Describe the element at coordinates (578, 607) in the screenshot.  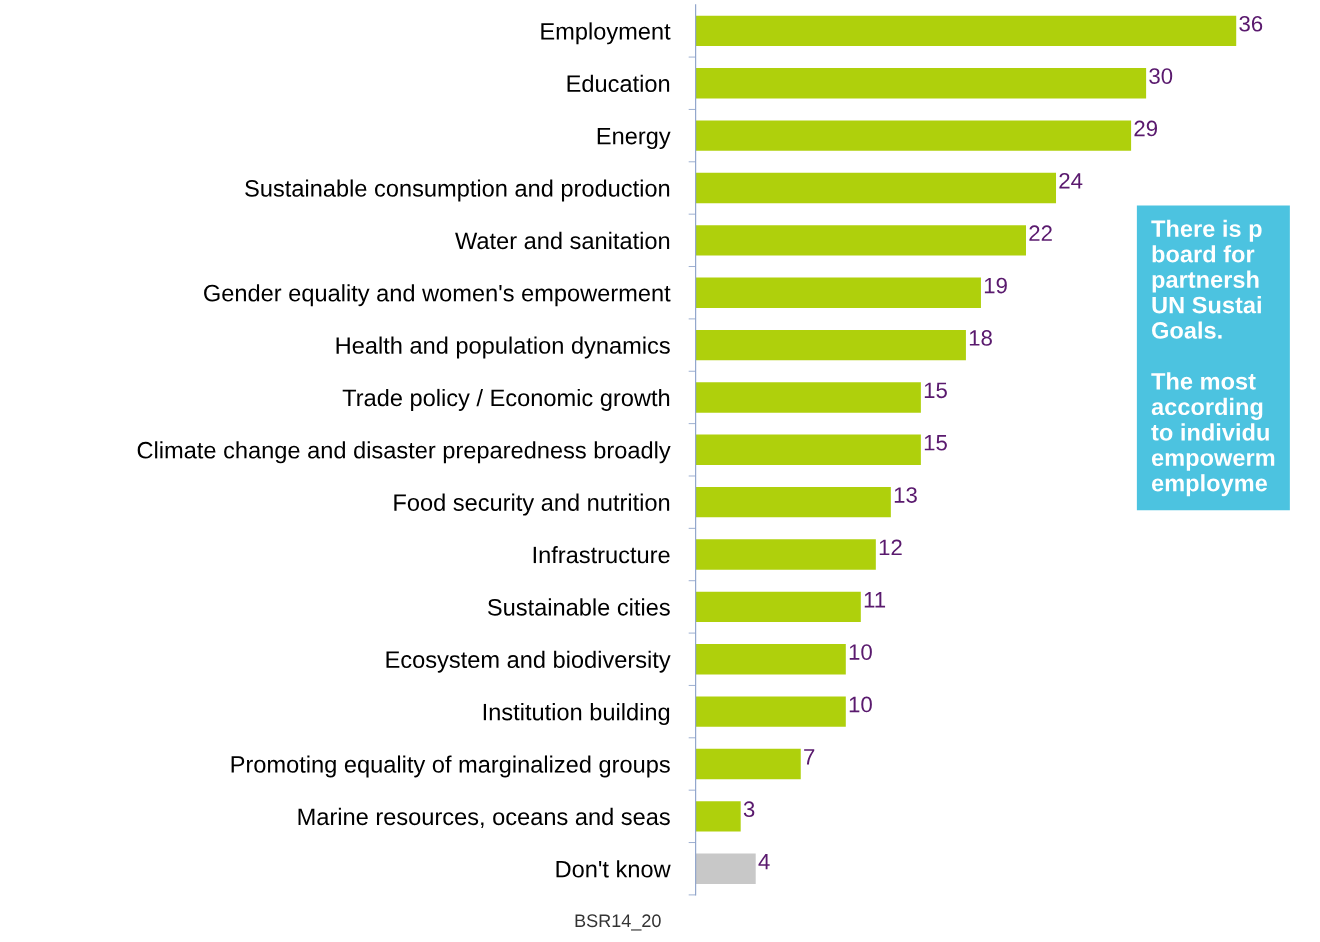
I see `y-tick-label: Sustainable cities` at that location.